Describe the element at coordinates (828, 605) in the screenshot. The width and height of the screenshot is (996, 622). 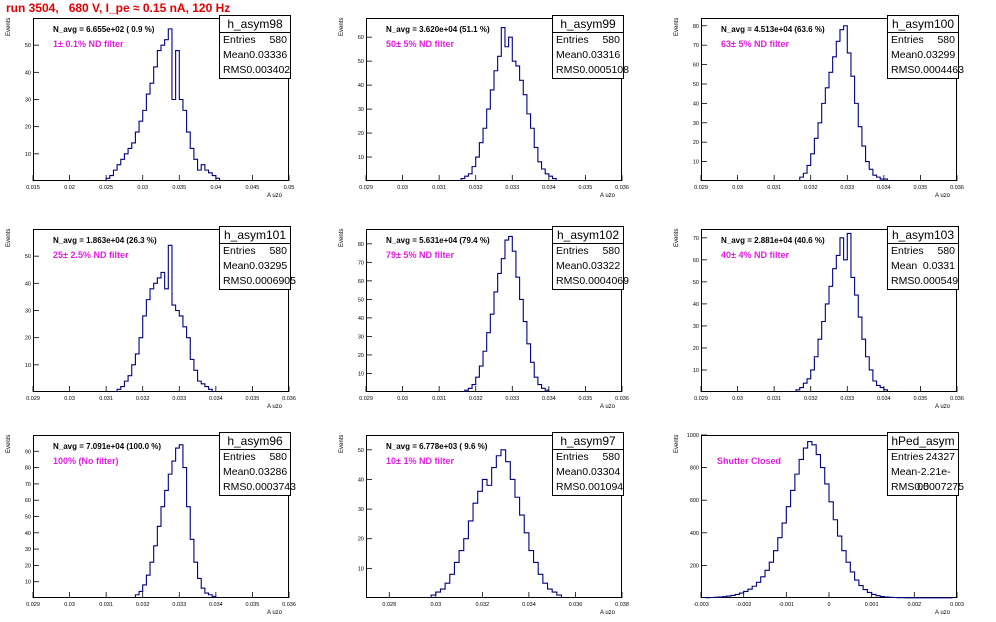
I see `x-tick-label: 0` at that location.